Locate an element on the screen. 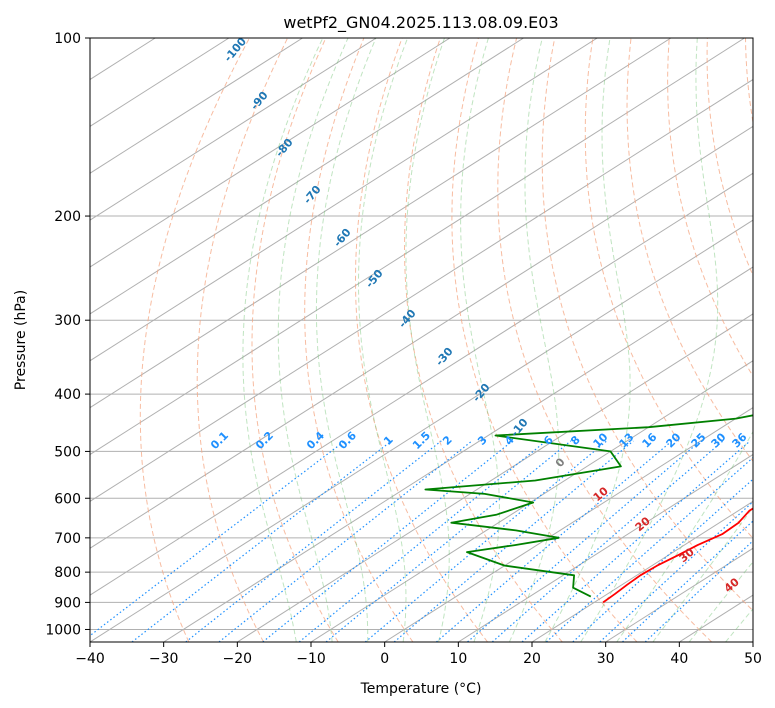  x-tick-label: −10 is located at coordinates (311, 659).